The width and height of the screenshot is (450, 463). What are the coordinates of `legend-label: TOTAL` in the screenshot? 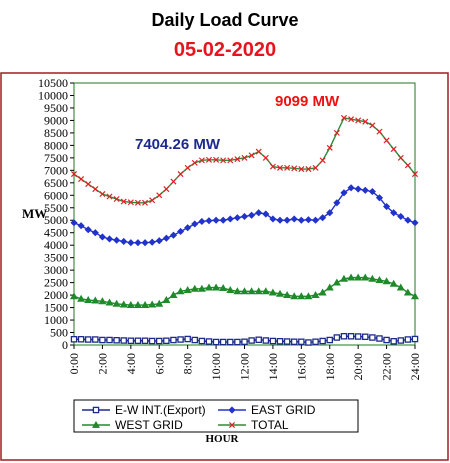 It's located at (270, 425).